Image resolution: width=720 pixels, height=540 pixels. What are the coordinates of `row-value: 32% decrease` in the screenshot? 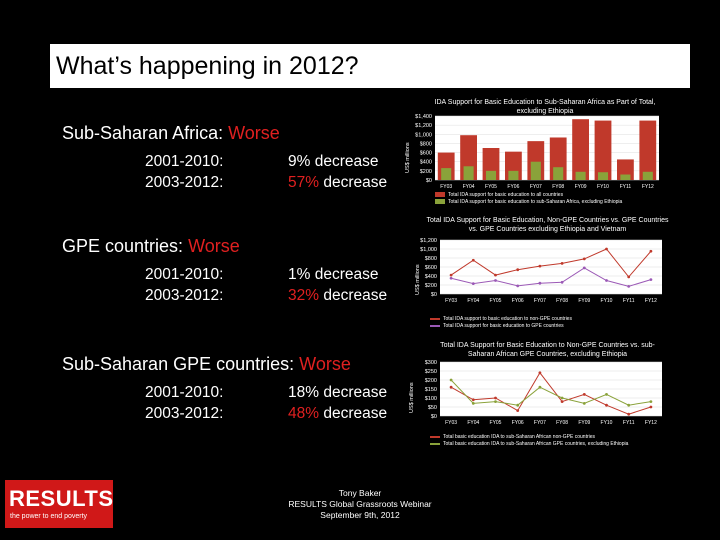 It's located at (337, 296).